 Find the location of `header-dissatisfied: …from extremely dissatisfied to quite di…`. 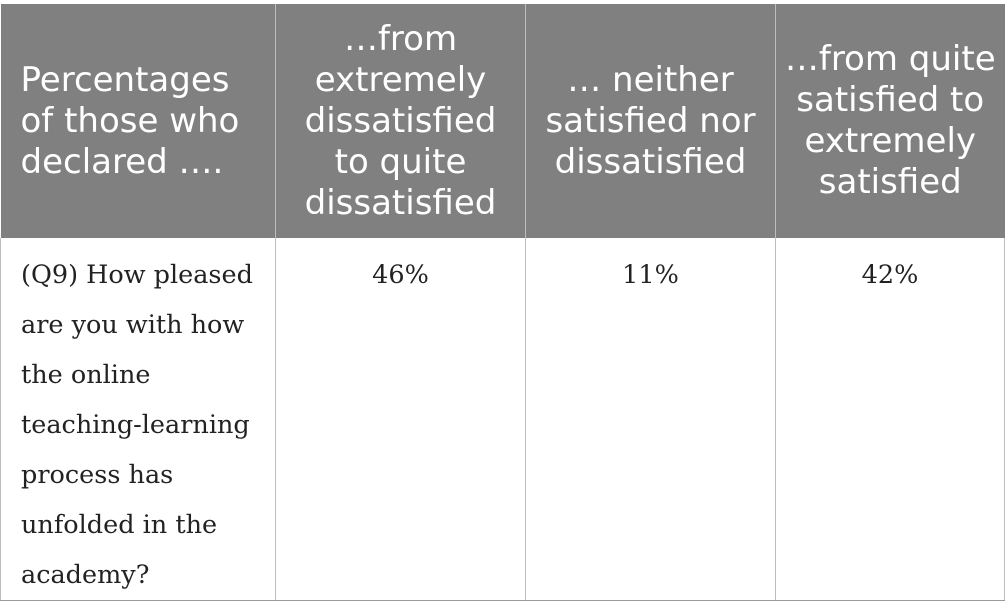

header-dissatisfied: …from extremely dissatisfied to quite di… is located at coordinates (400, 121).